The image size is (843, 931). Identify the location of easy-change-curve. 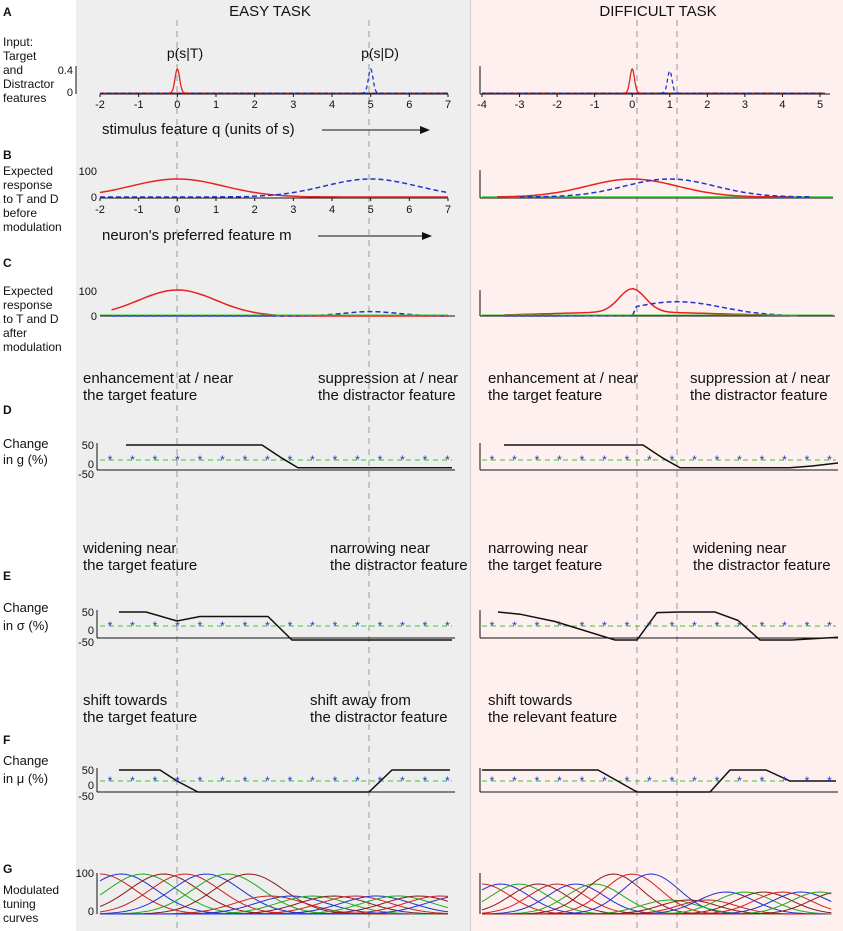
(284, 781).